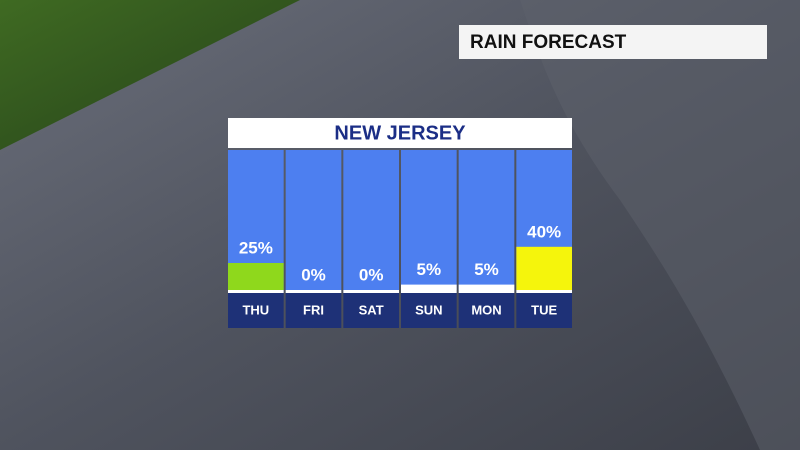 The height and width of the screenshot is (450, 800). I want to click on x-tick-label: TUE, so click(544, 309).